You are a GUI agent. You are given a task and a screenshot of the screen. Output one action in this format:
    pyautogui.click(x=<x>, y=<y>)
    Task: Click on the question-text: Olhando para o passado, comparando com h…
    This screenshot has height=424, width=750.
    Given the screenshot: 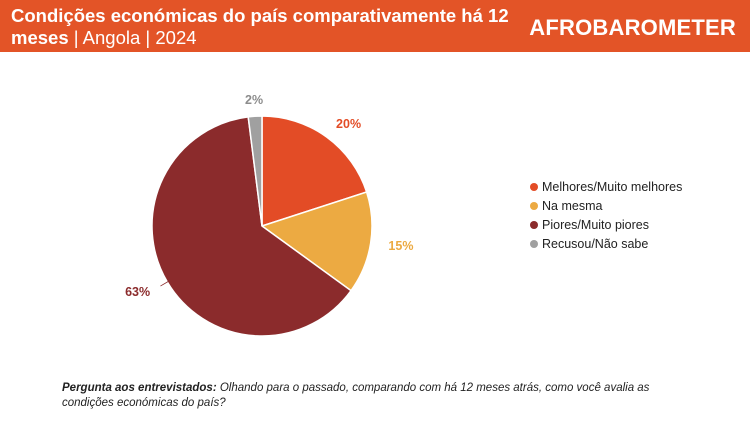 What is the action you would take?
    pyautogui.click(x=356, y=395)
    